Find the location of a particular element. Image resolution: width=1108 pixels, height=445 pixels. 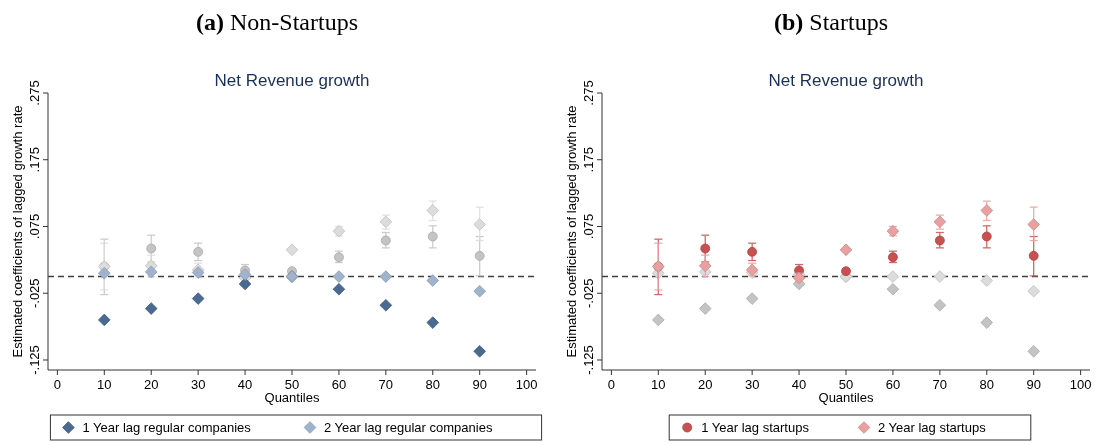

chart-title: (b) Startups is located at coordinates (831, 22).